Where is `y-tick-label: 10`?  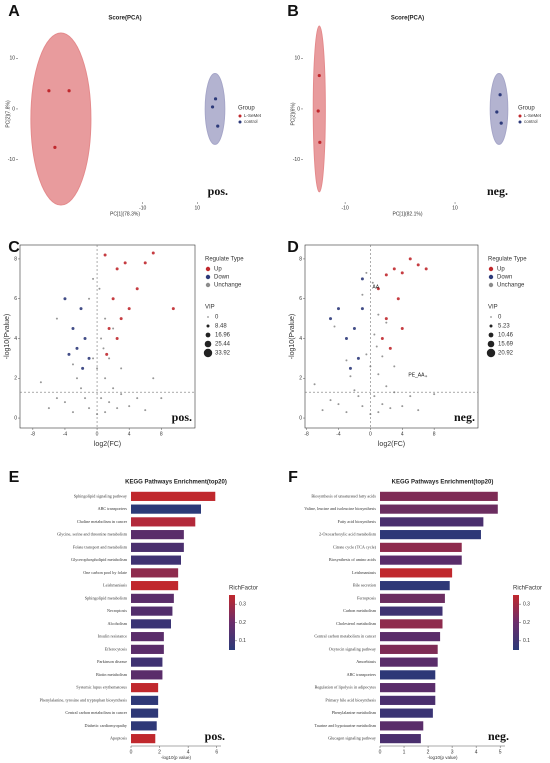 y-tick-label: 10 is located at coordinates (12, 59).